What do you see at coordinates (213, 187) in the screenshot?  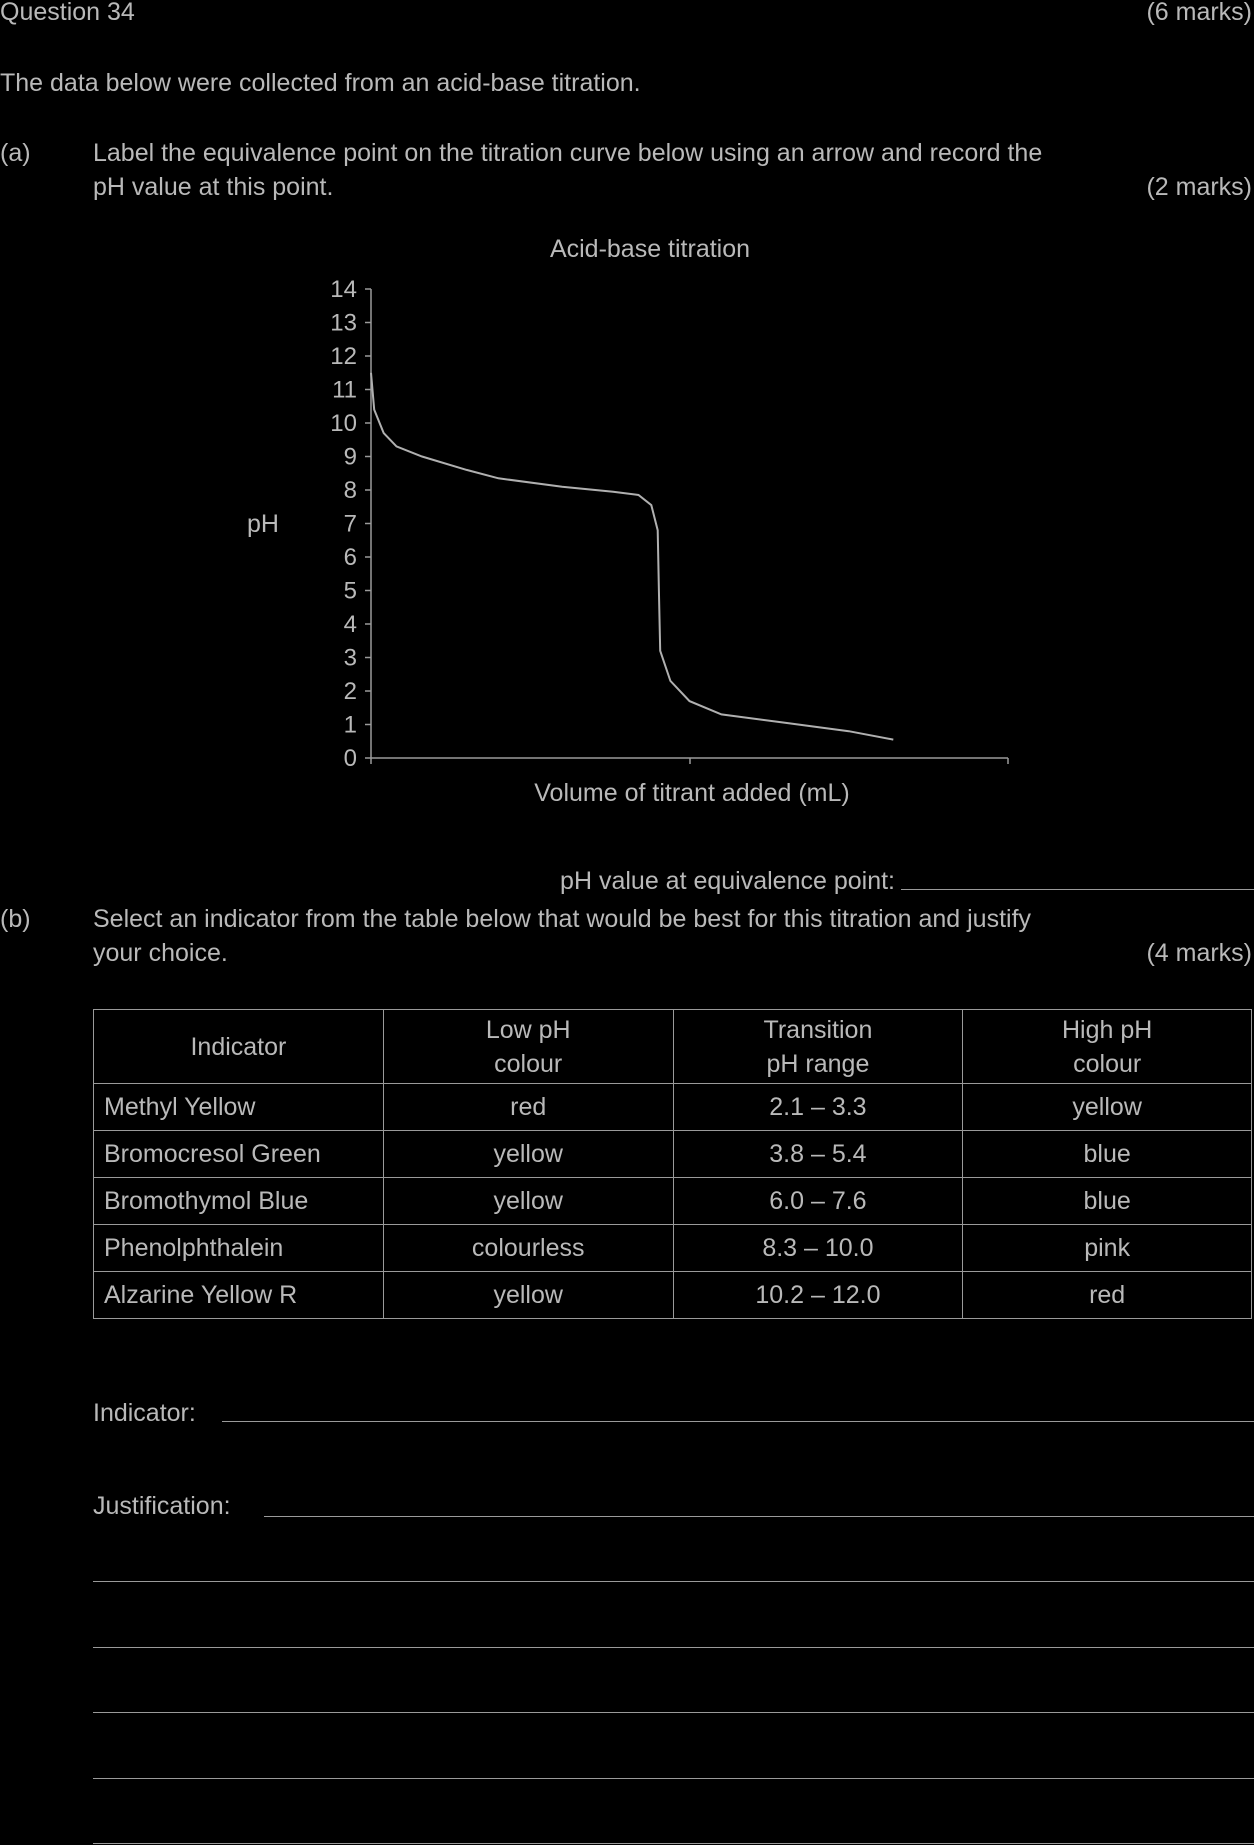 I see `part-a-text-line2: pH value at this point.` at bounding box center [213, 187].